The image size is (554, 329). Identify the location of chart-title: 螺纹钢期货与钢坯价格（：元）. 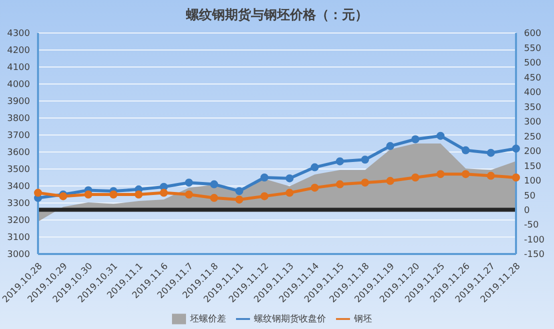
(276, 15).